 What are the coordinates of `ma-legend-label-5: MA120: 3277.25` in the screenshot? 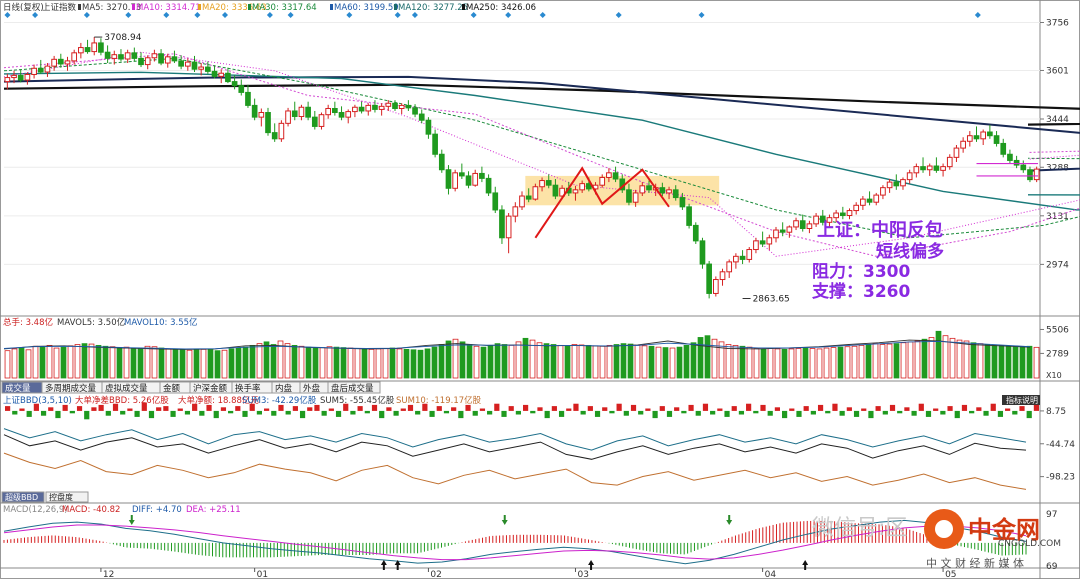 It's located at (433, 8).